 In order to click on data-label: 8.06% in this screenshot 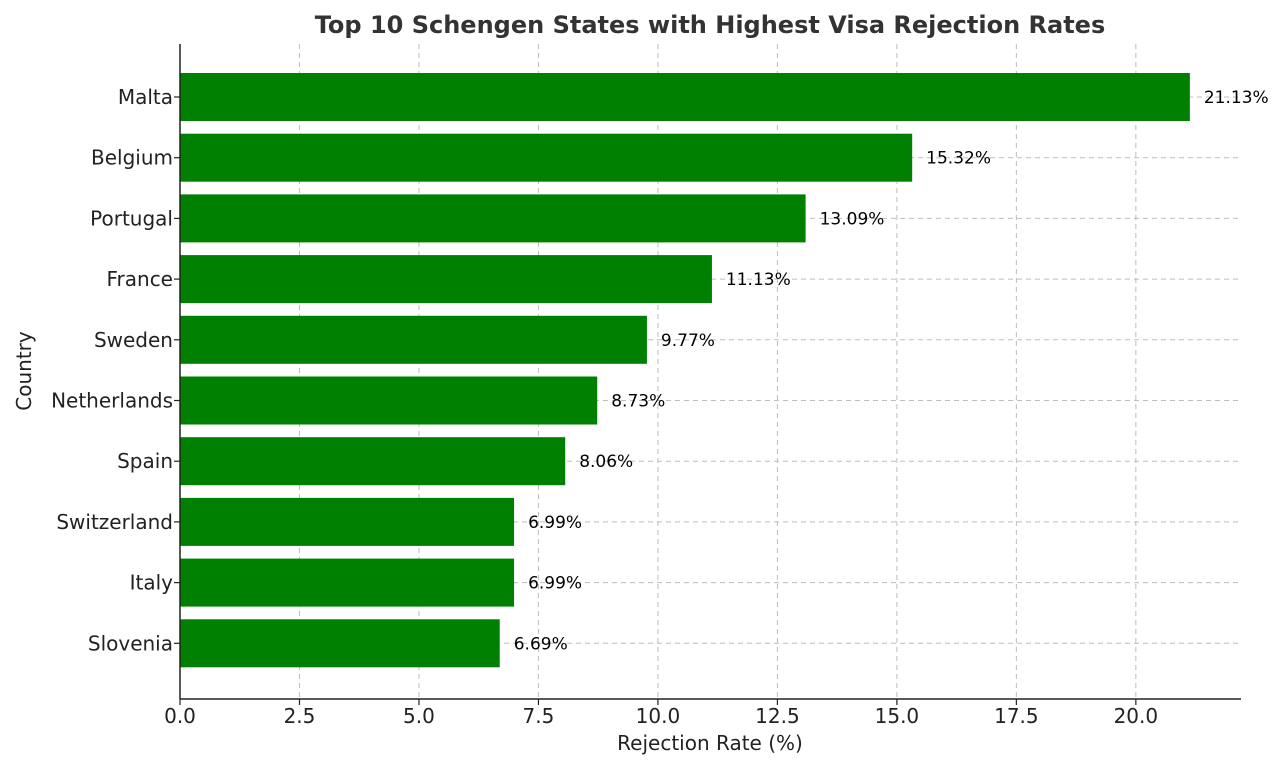, I will do `click(606, 462)`.